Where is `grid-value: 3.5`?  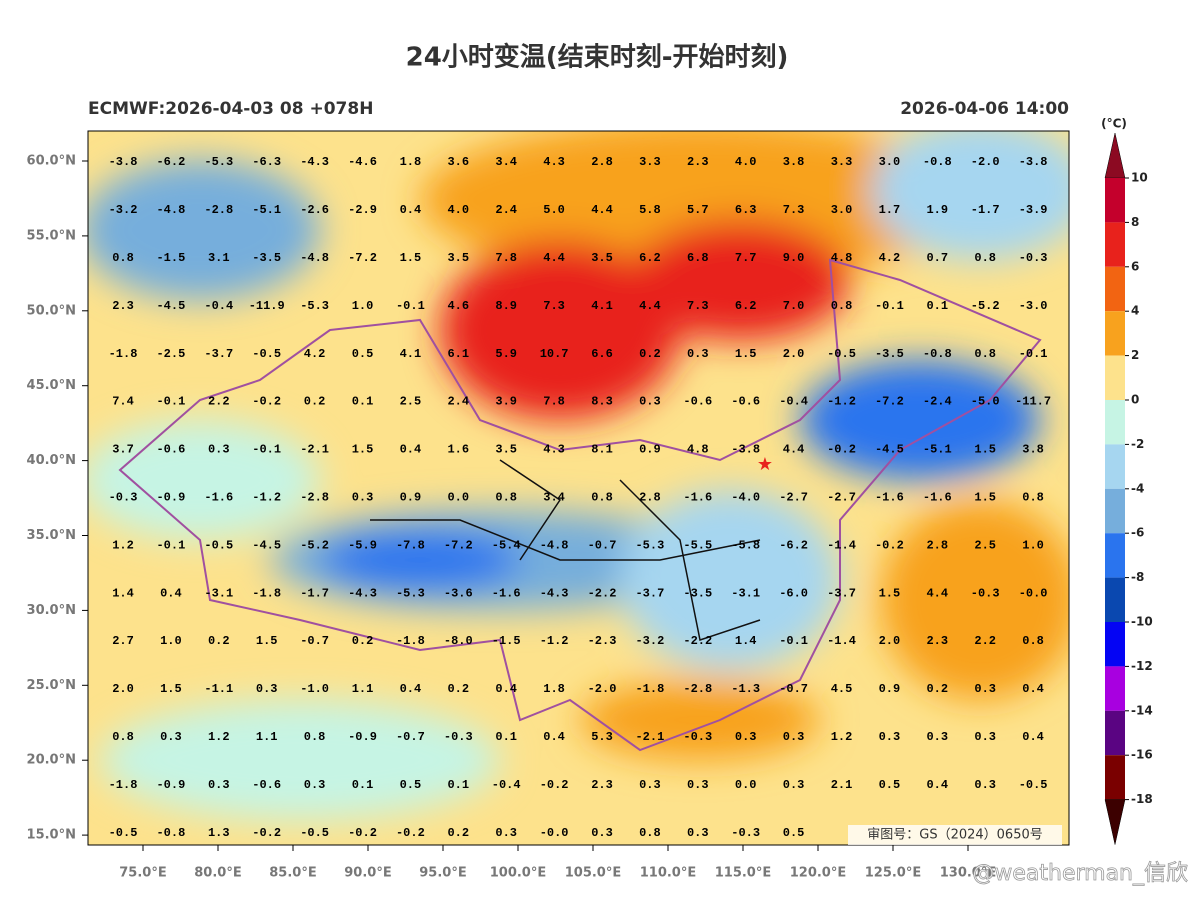
grid-value: 3.5 is located at coordinates (506, 450).